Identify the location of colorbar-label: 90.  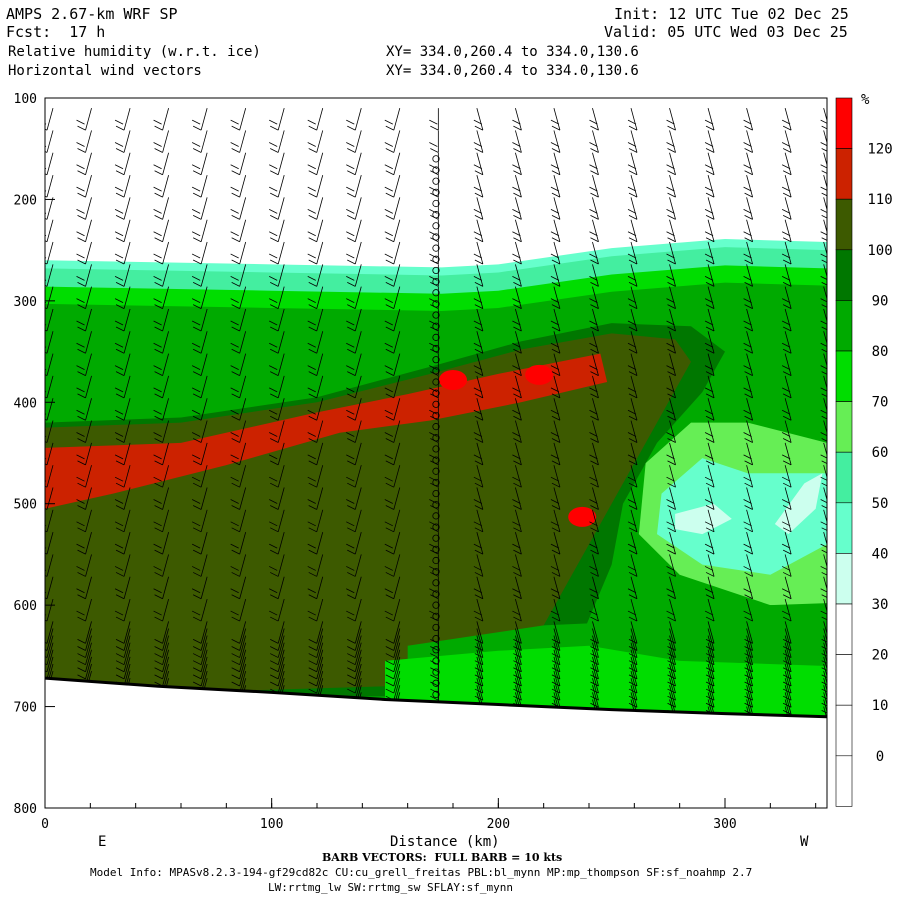
(880, 301).